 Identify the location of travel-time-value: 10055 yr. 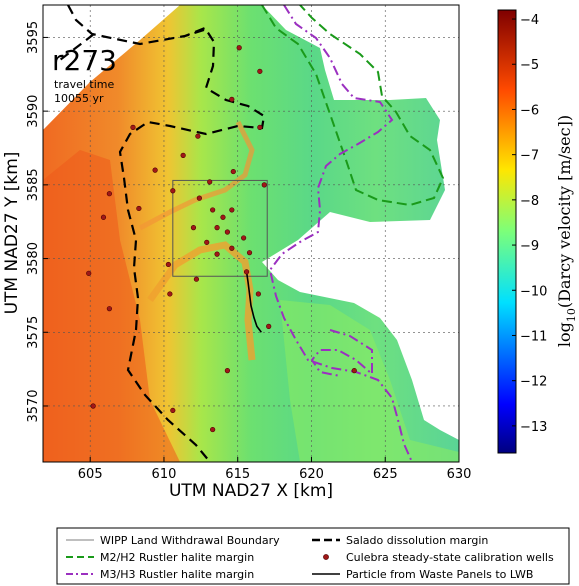
(79, 98).